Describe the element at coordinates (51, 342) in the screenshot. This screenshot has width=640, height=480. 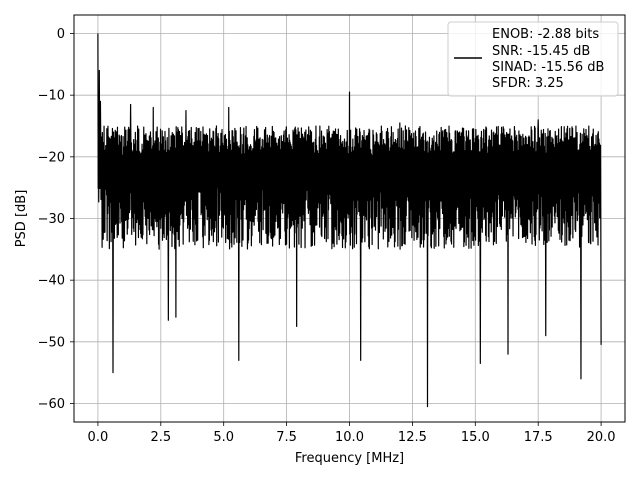
I see `y-tick-label: −50` at that location.